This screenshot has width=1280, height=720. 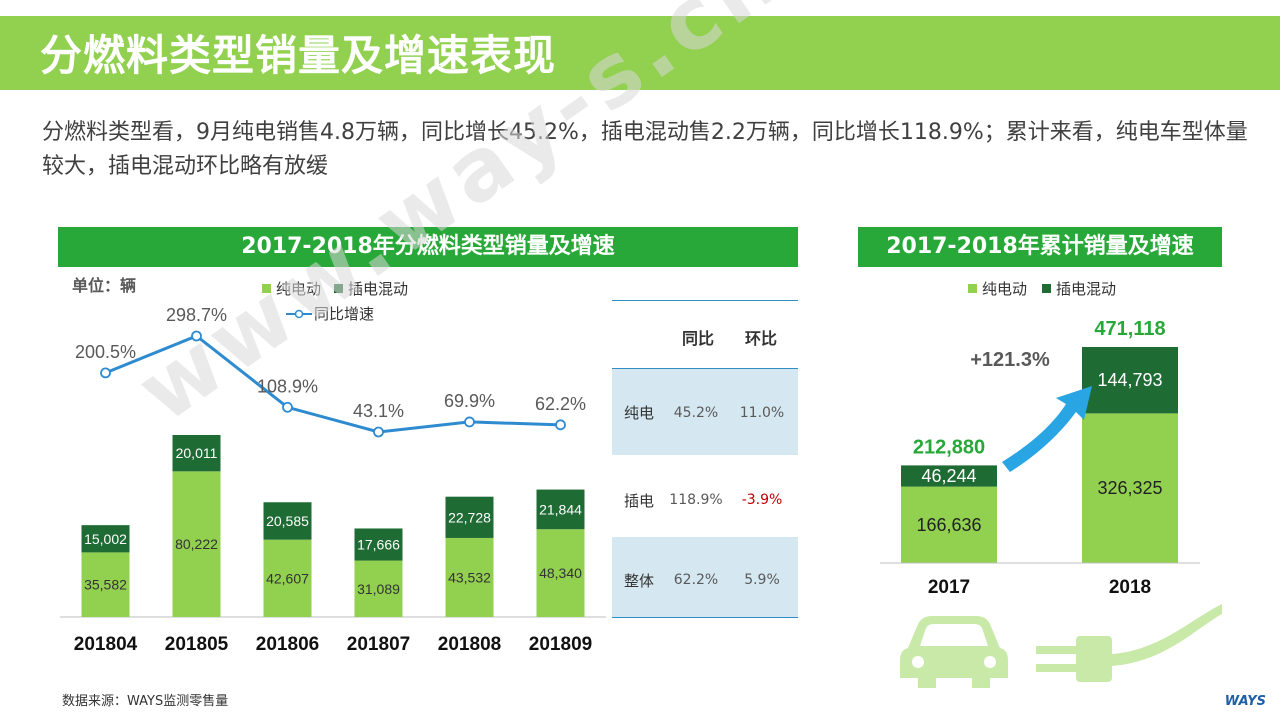 What do you see at coordinates (469, 644) in the screenshot?
I see `x-tick-label: 201808` at bounding box center [469, 644].